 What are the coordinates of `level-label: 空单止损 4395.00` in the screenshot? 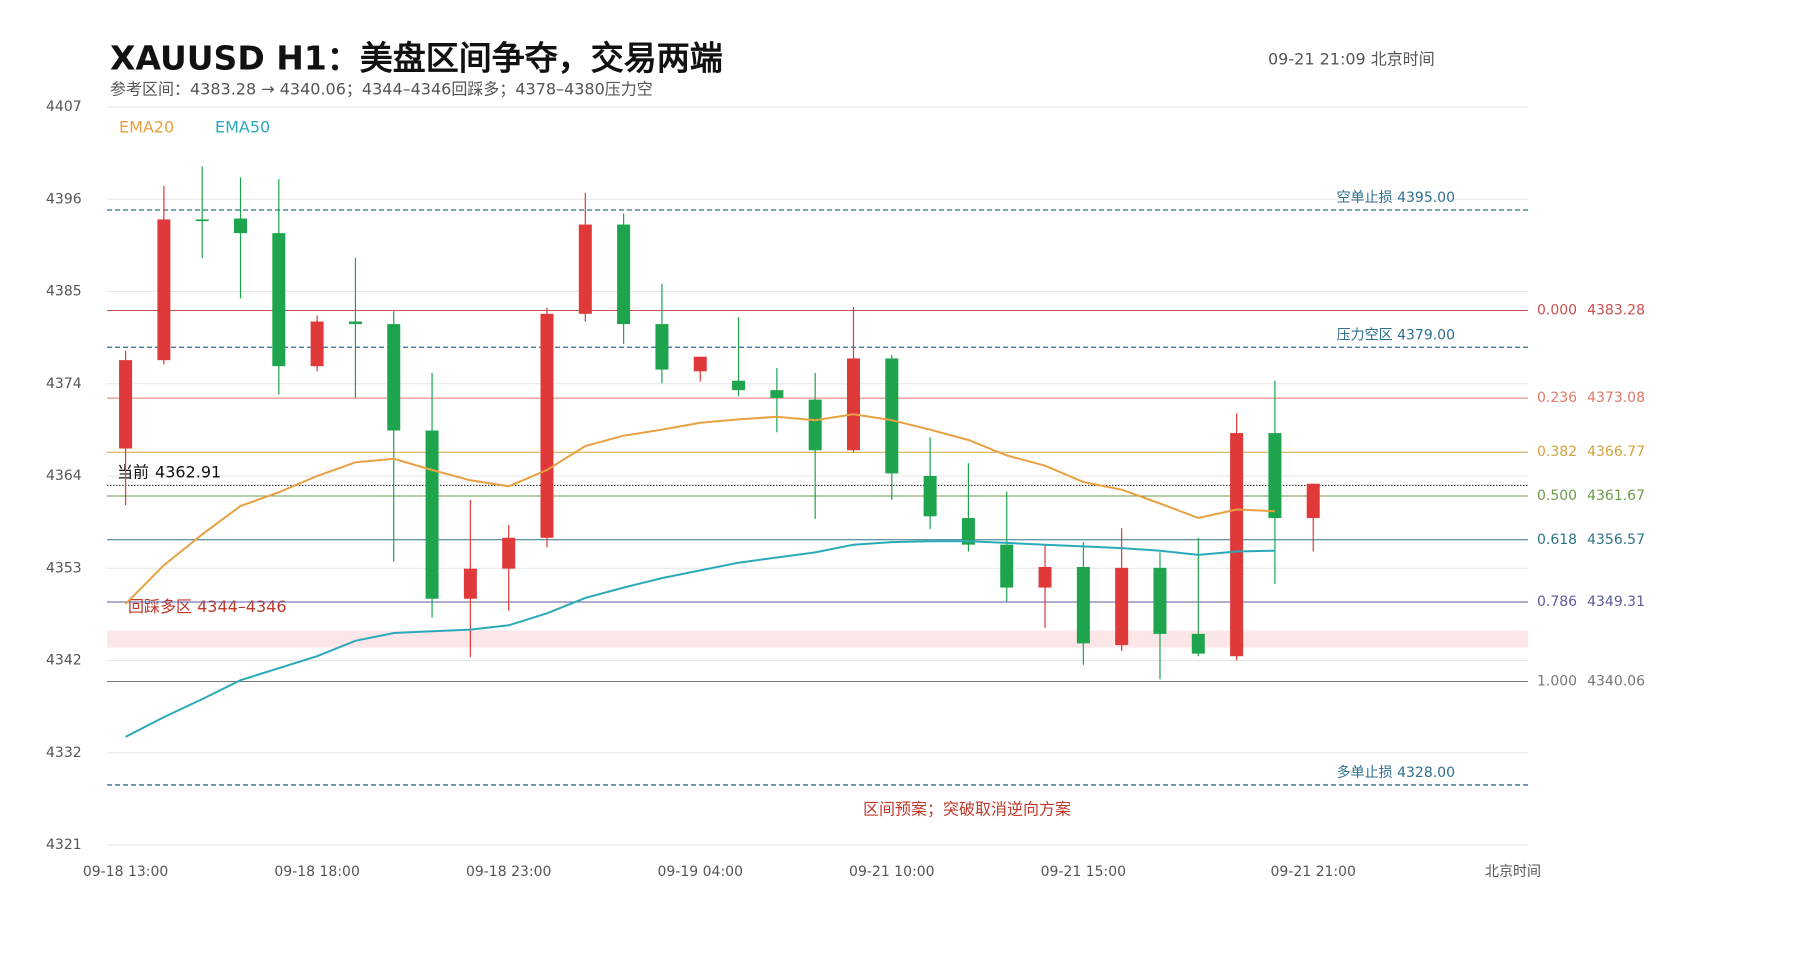 It's located at (1396, 198).